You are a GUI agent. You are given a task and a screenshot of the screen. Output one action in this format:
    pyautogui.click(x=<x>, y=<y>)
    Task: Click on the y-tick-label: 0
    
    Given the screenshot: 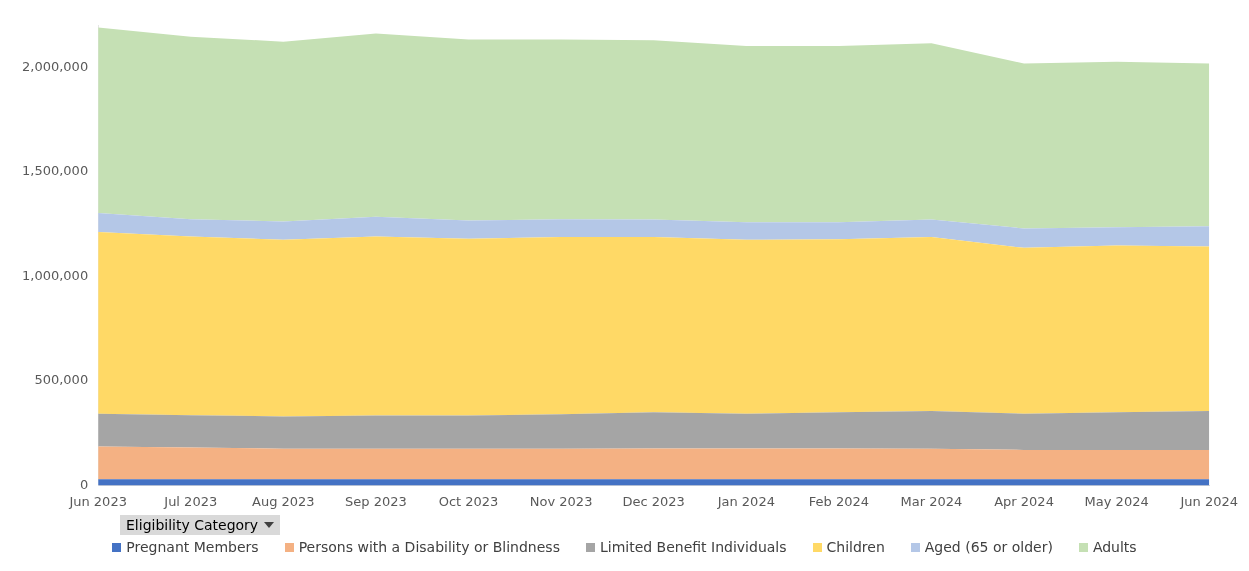 What is the action you would take?
    pyautogui.click(x=84, y=484)
    